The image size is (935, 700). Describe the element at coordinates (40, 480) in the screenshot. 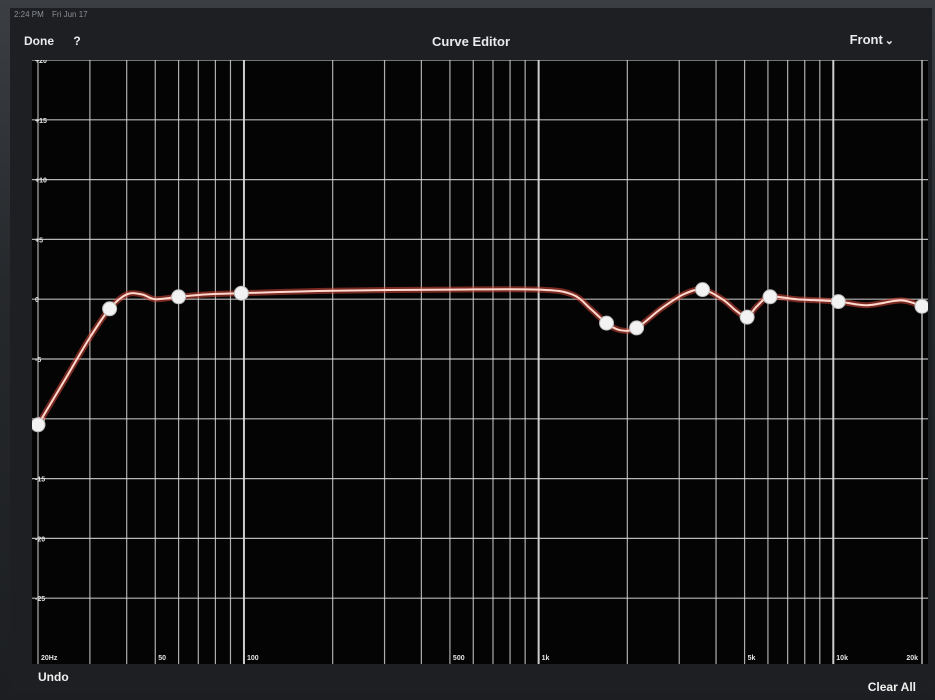

I see `y-tick-label: -15` at that location.